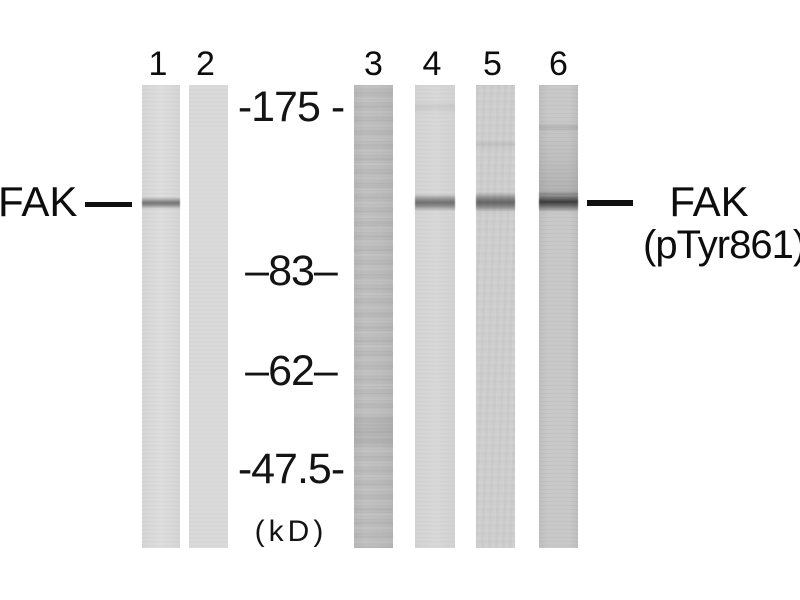  Describe the element at coordinates (373, 430) in the screenshot. I see `background-smudge-lane3` at that location.